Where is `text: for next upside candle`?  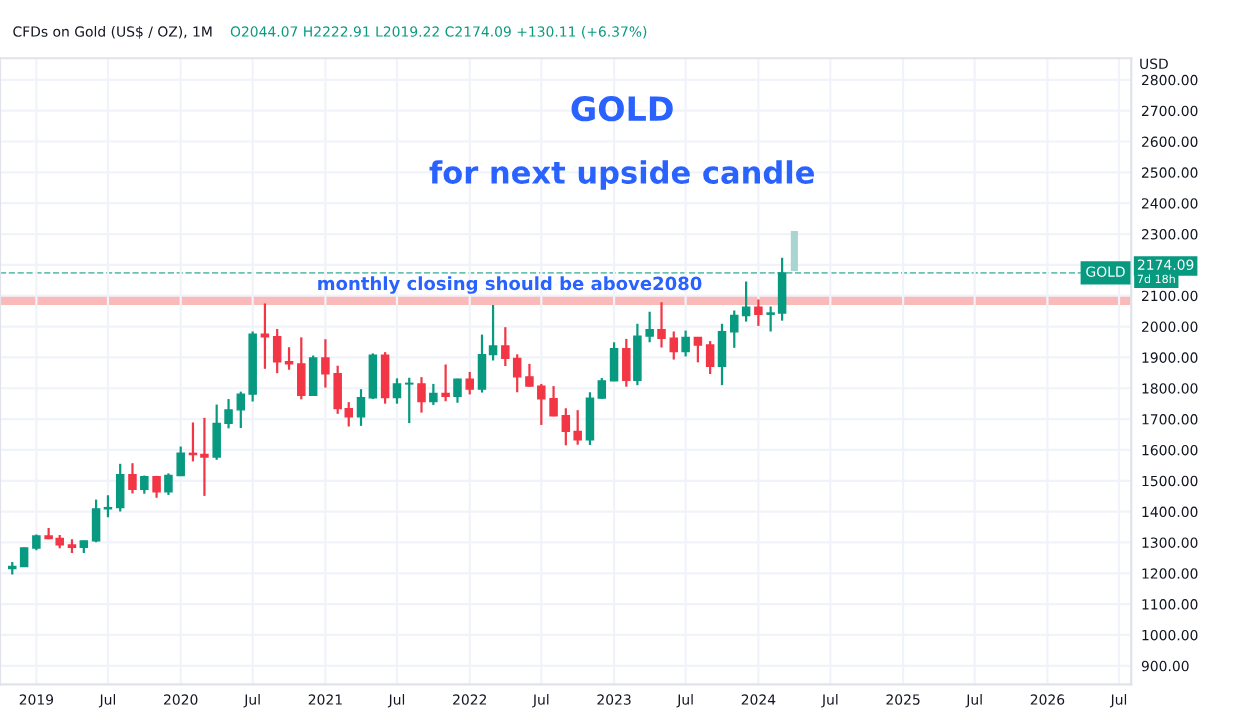
text: for next upside candle is located at coordinates (621, 175).